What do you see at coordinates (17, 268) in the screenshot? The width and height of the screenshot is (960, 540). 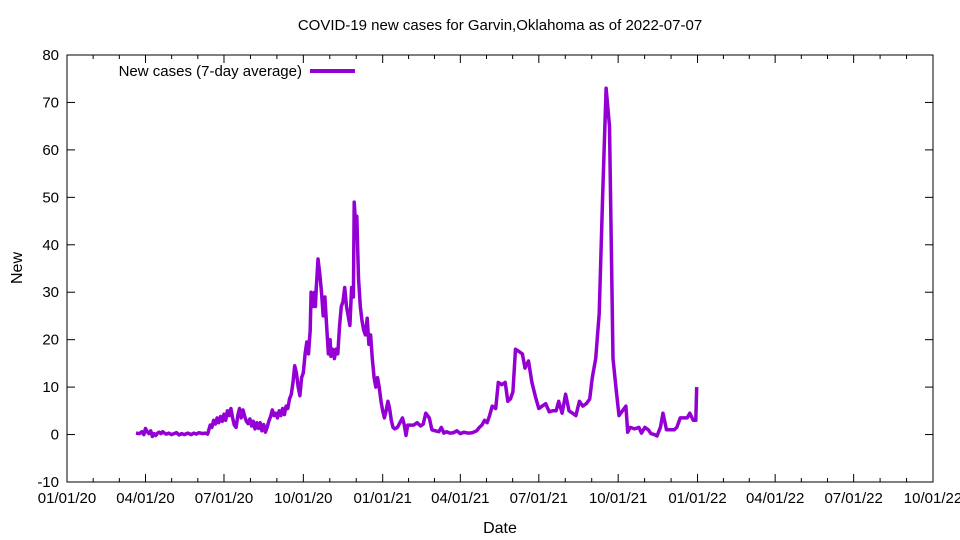 I see `y-axis-label: New` at bounding box center [17, 268].